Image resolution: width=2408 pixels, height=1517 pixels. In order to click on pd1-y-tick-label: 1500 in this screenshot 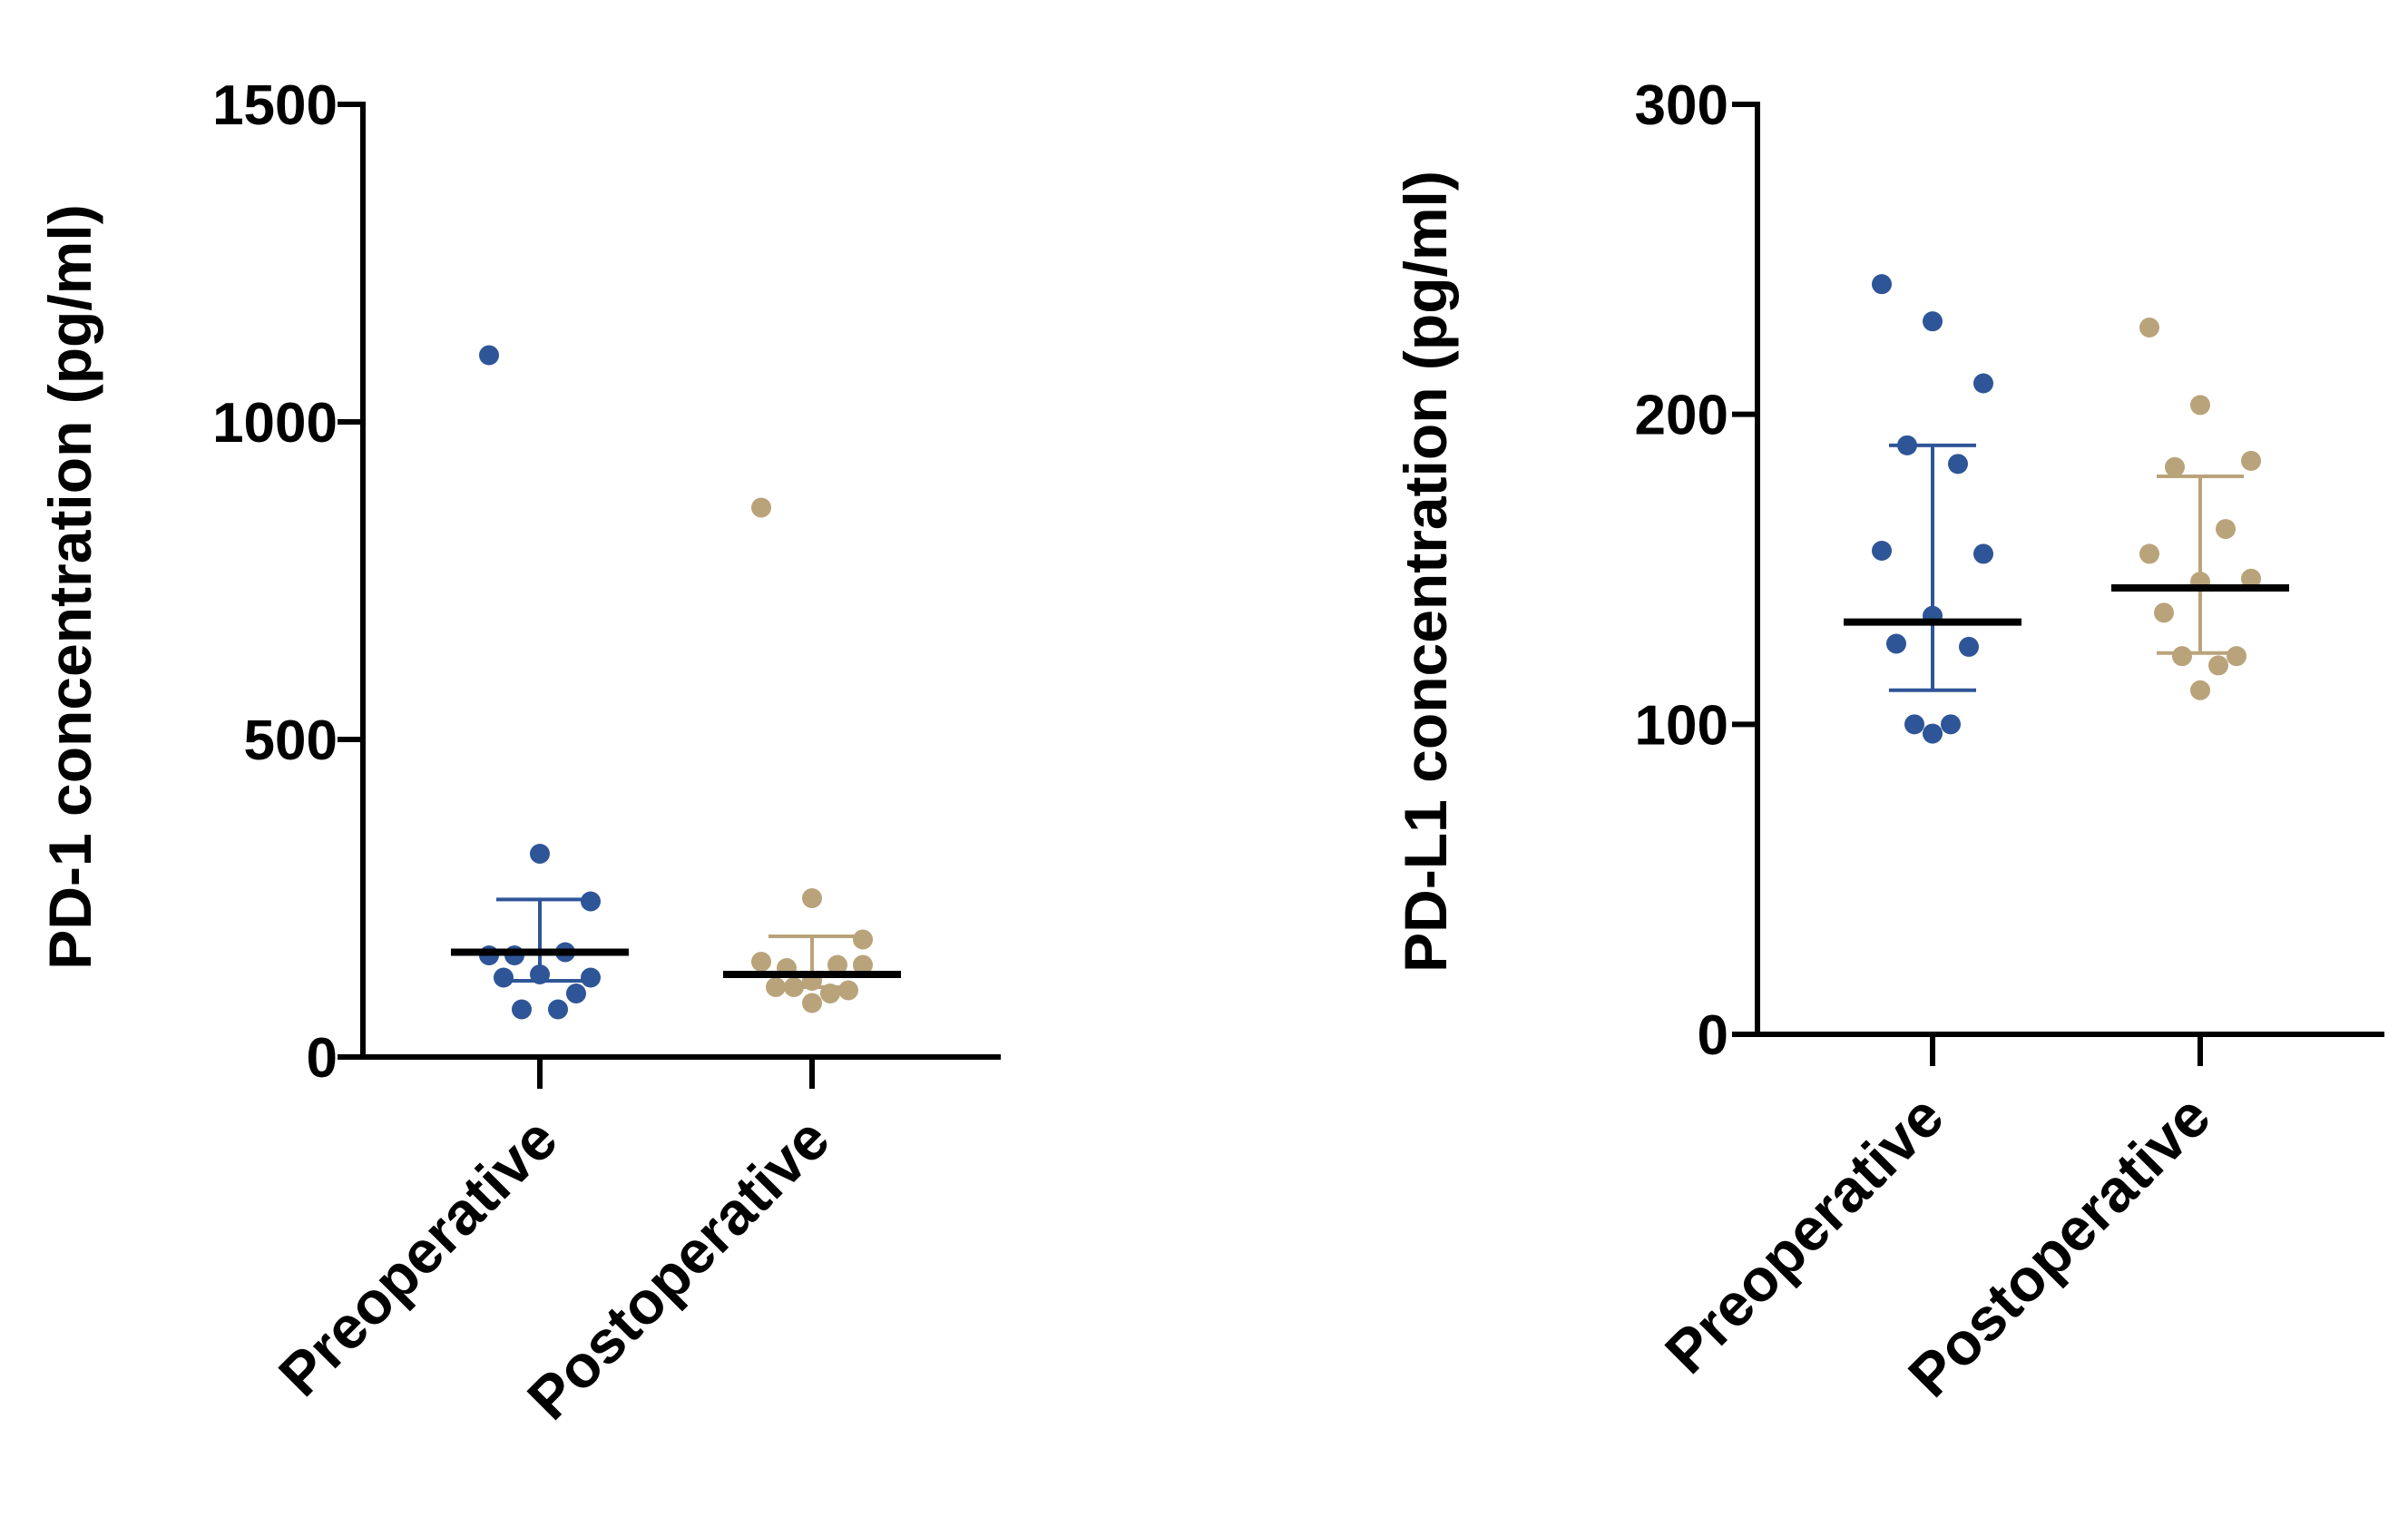, I will do `click(275, 105)`.